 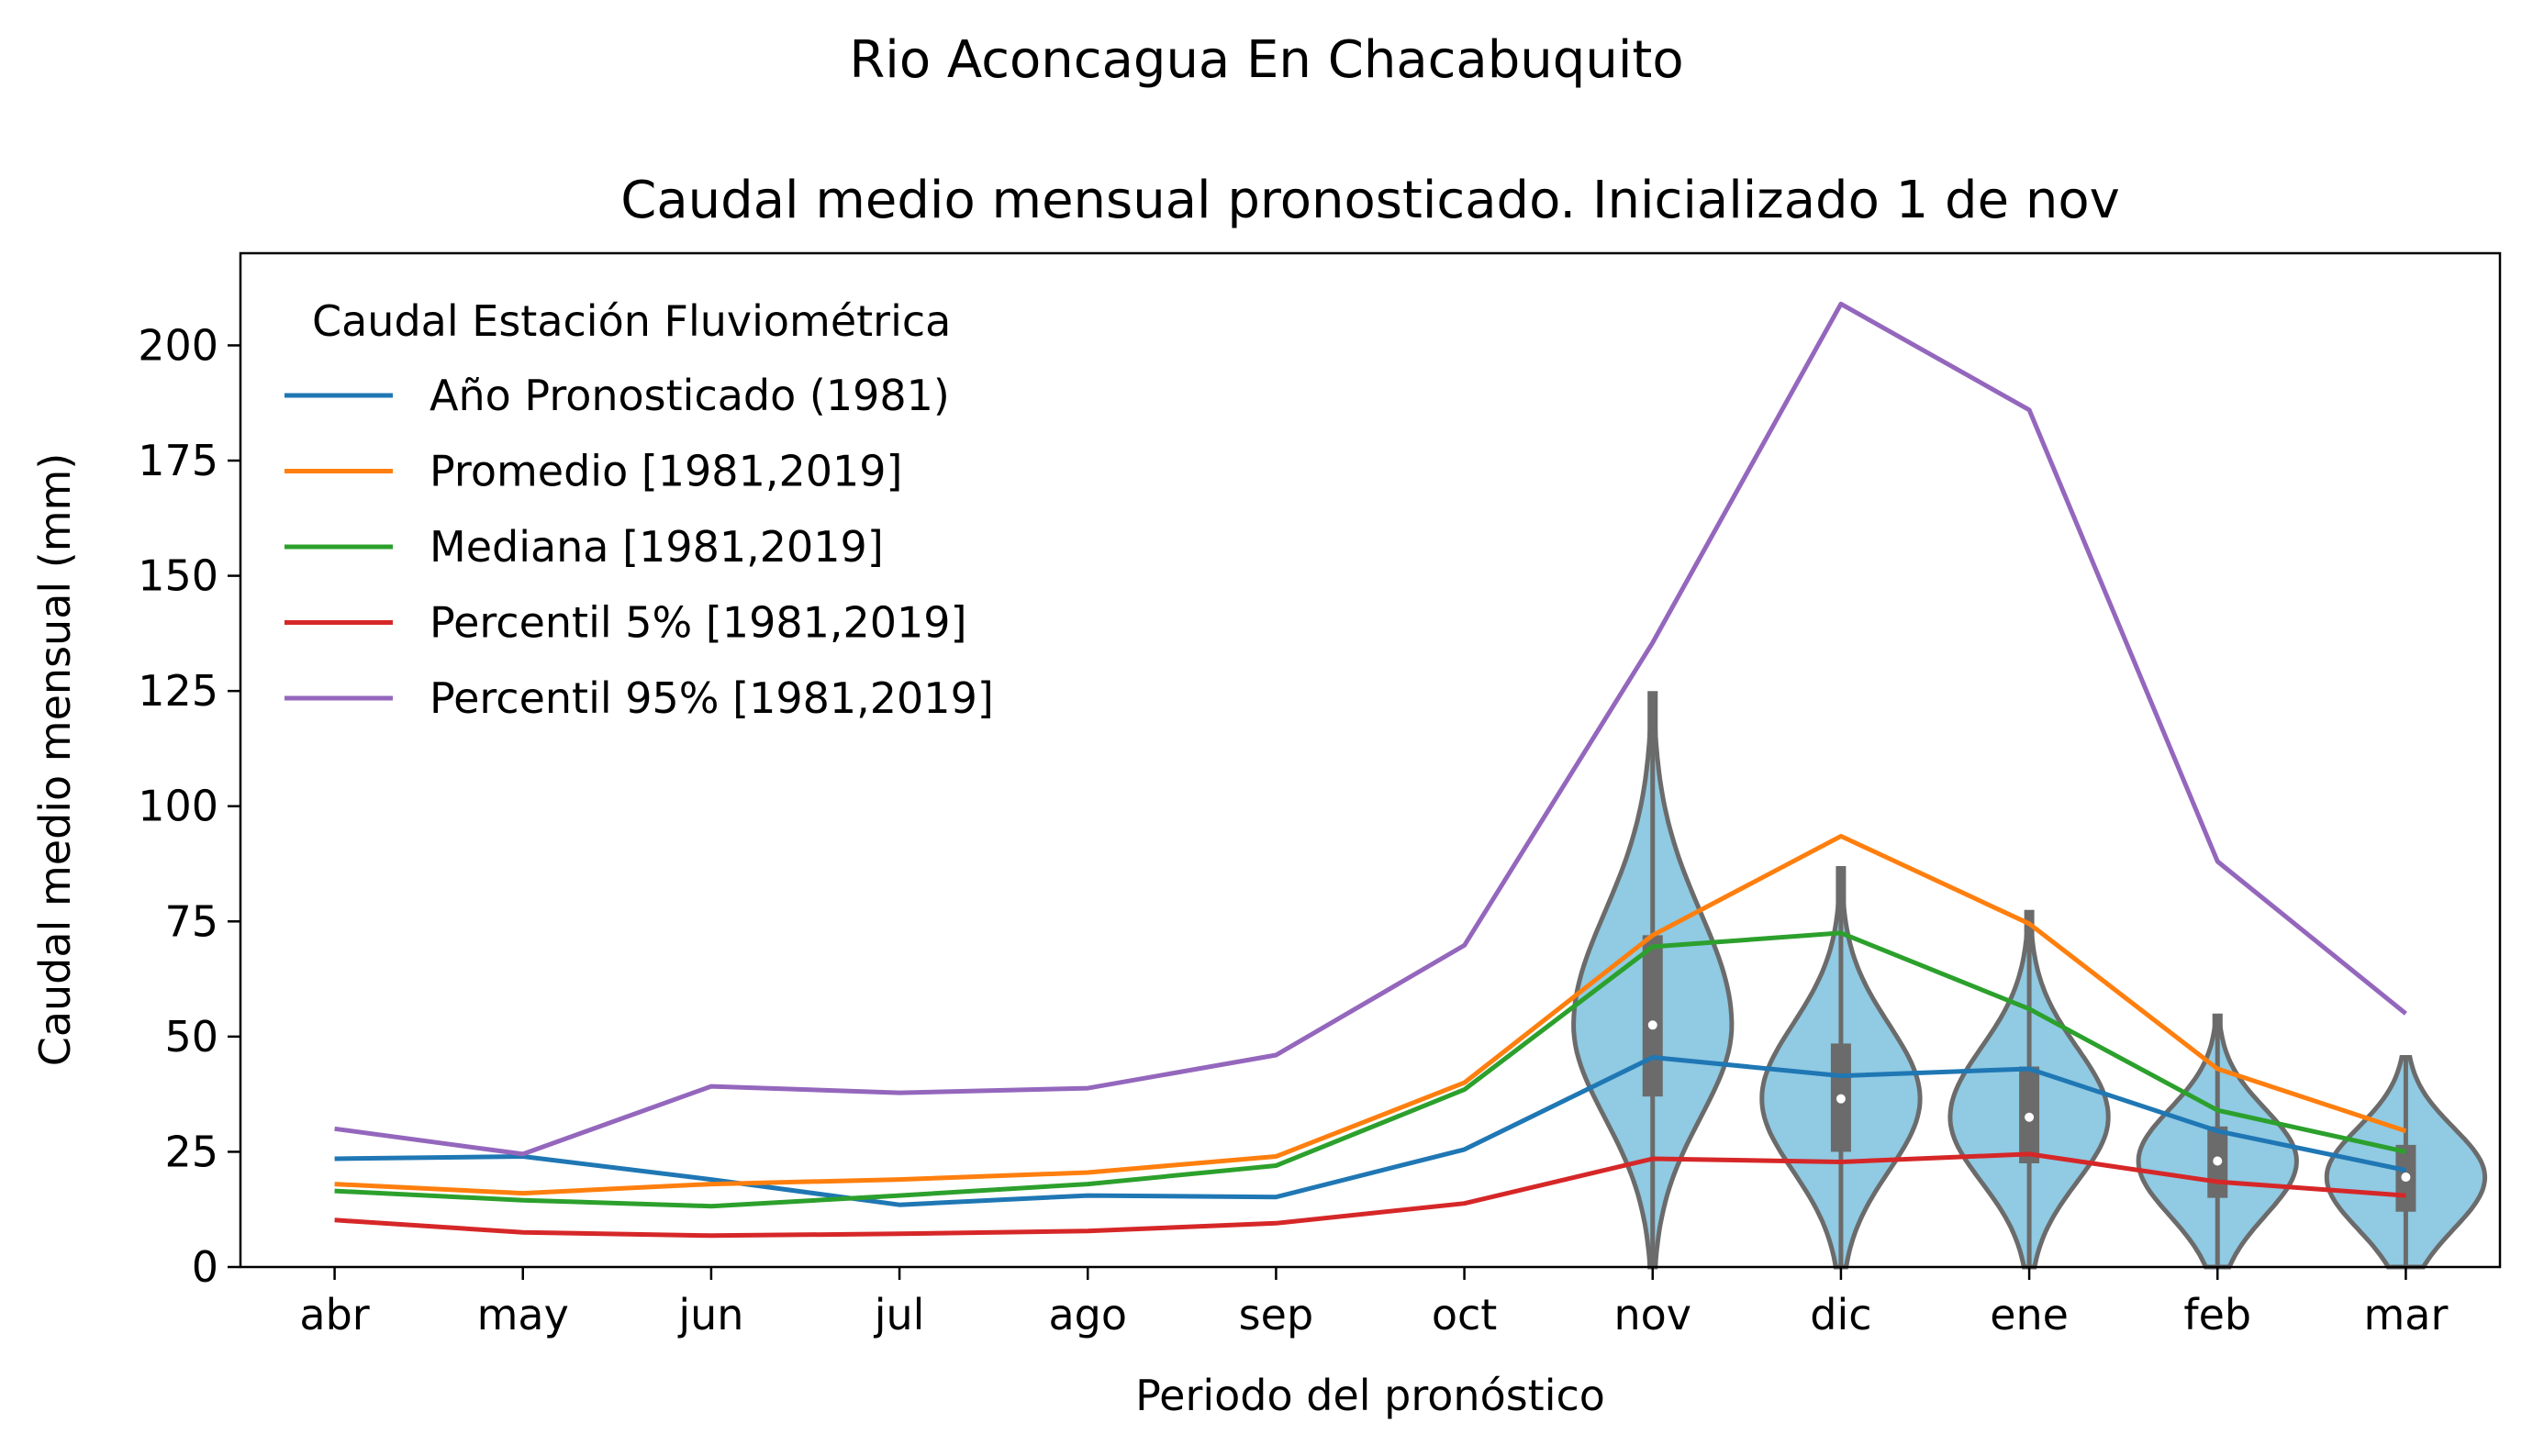 I want to click on y-tick-label: 125, so click(x=178, y=691).